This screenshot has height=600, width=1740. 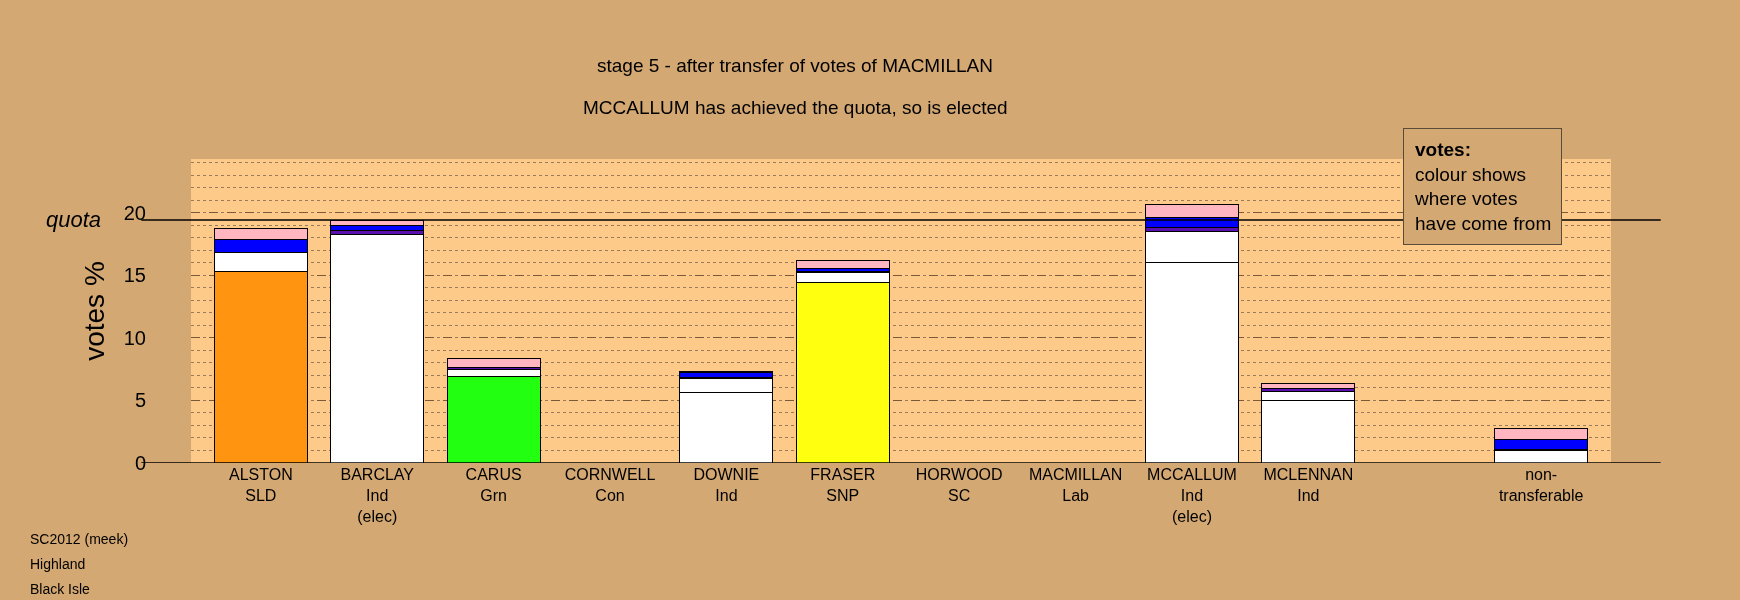 I want to click on x-tick-label: MCCALLUM Ind (elec), so click(x=1192, y=495).